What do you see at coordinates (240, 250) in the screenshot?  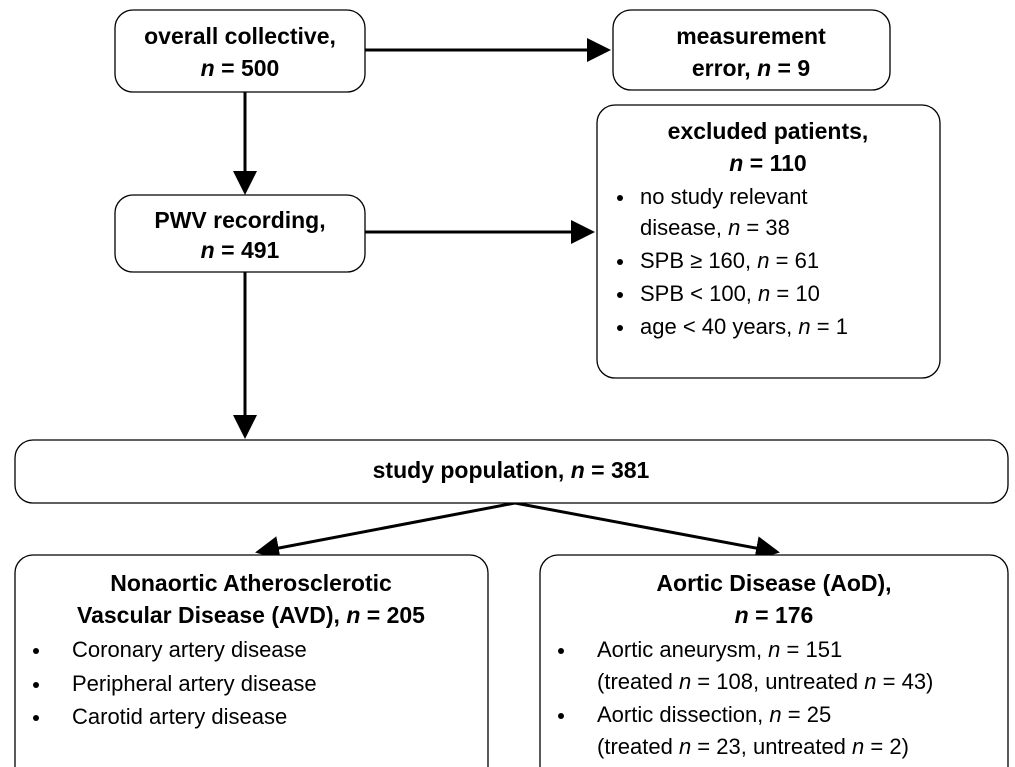 I see `node-title: n = 491` at bounding box center [240, 250].